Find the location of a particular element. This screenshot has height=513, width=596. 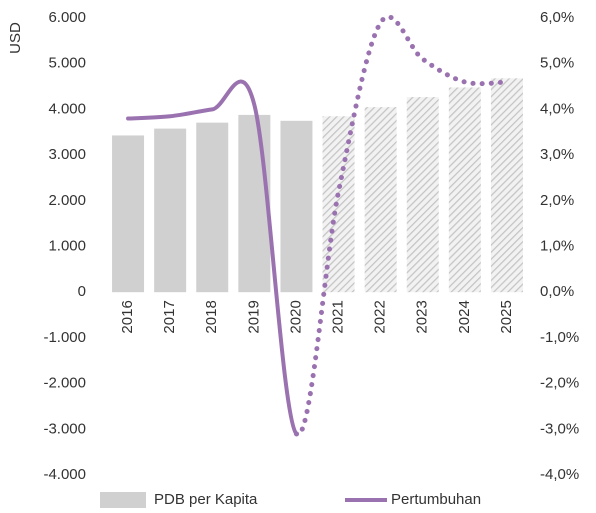

y2-tick-label: -1,0% is located at coordinates (559, 337).